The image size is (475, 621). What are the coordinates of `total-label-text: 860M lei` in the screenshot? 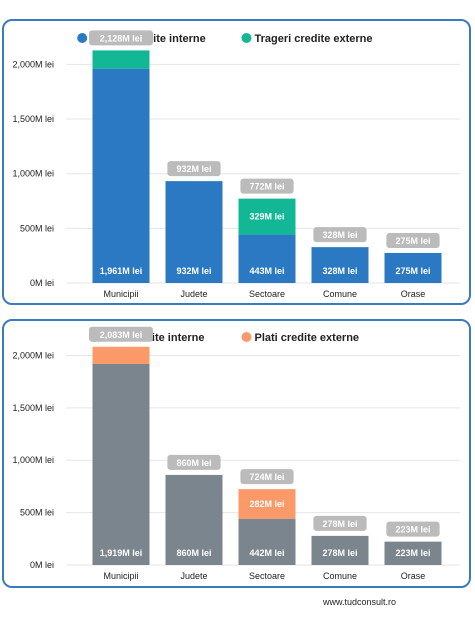 It's located at (193, 463).